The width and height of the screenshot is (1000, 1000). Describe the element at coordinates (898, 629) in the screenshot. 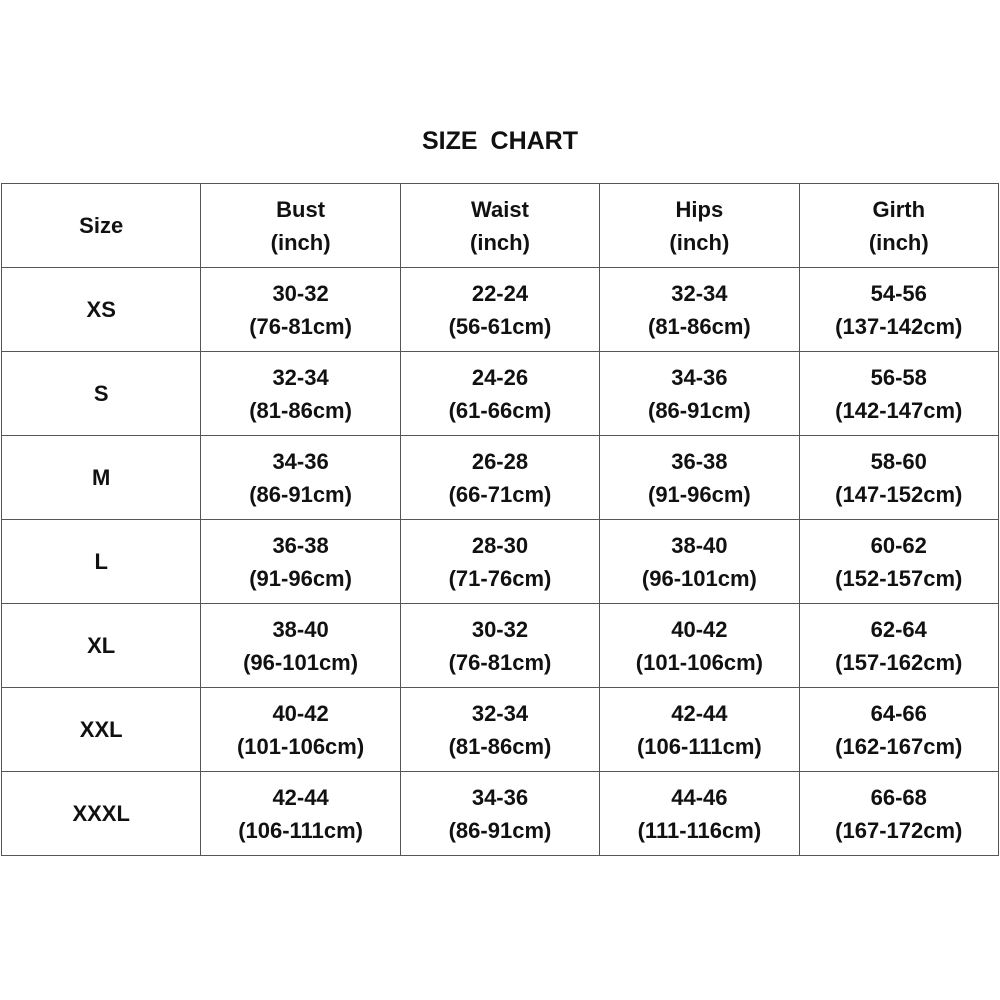

I see `measurement-inch: 62-64` at that location.